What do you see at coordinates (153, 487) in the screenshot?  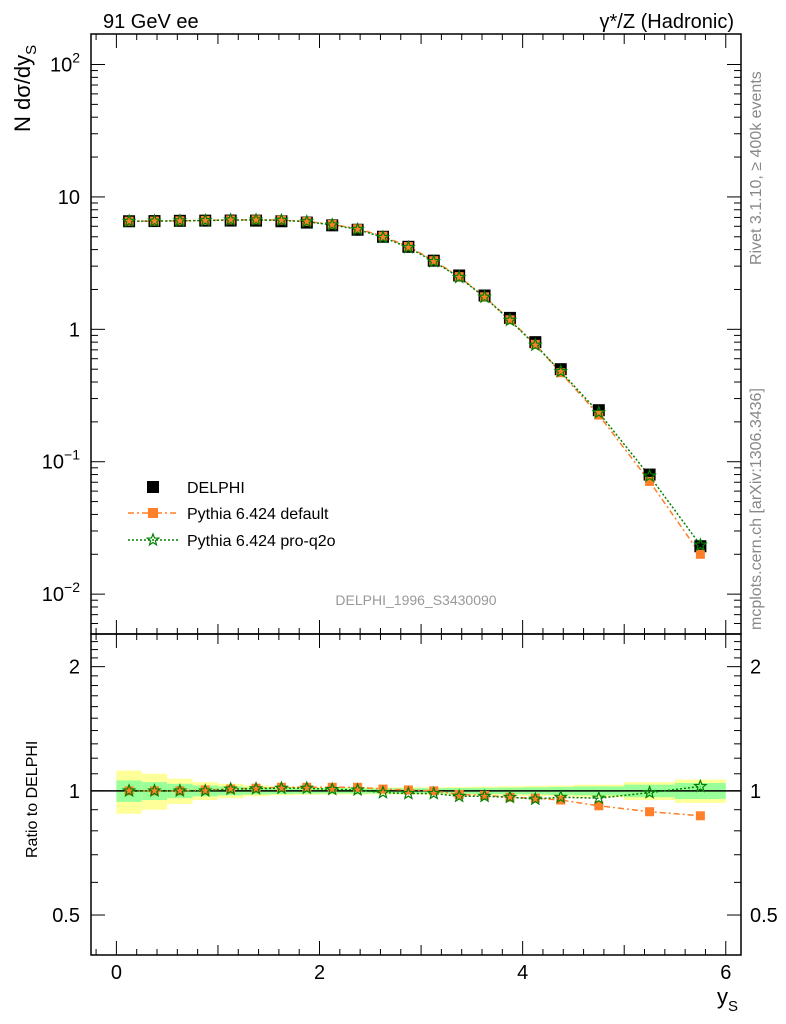 I see `legend-data-marker` at bounding box center [153, 487].